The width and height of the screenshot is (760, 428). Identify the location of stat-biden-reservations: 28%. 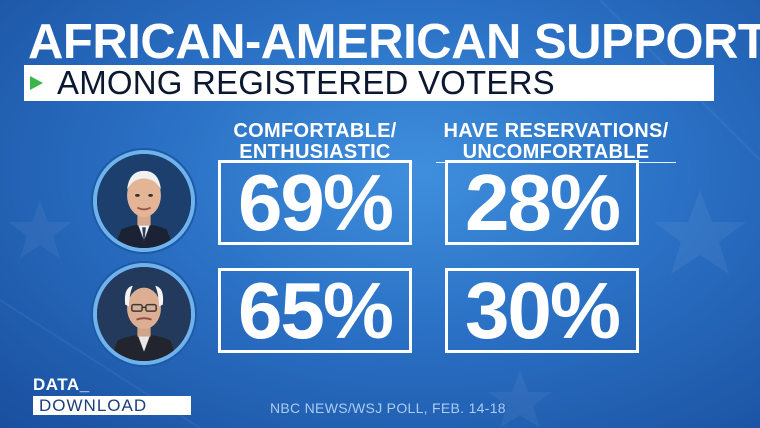
(542, 202).